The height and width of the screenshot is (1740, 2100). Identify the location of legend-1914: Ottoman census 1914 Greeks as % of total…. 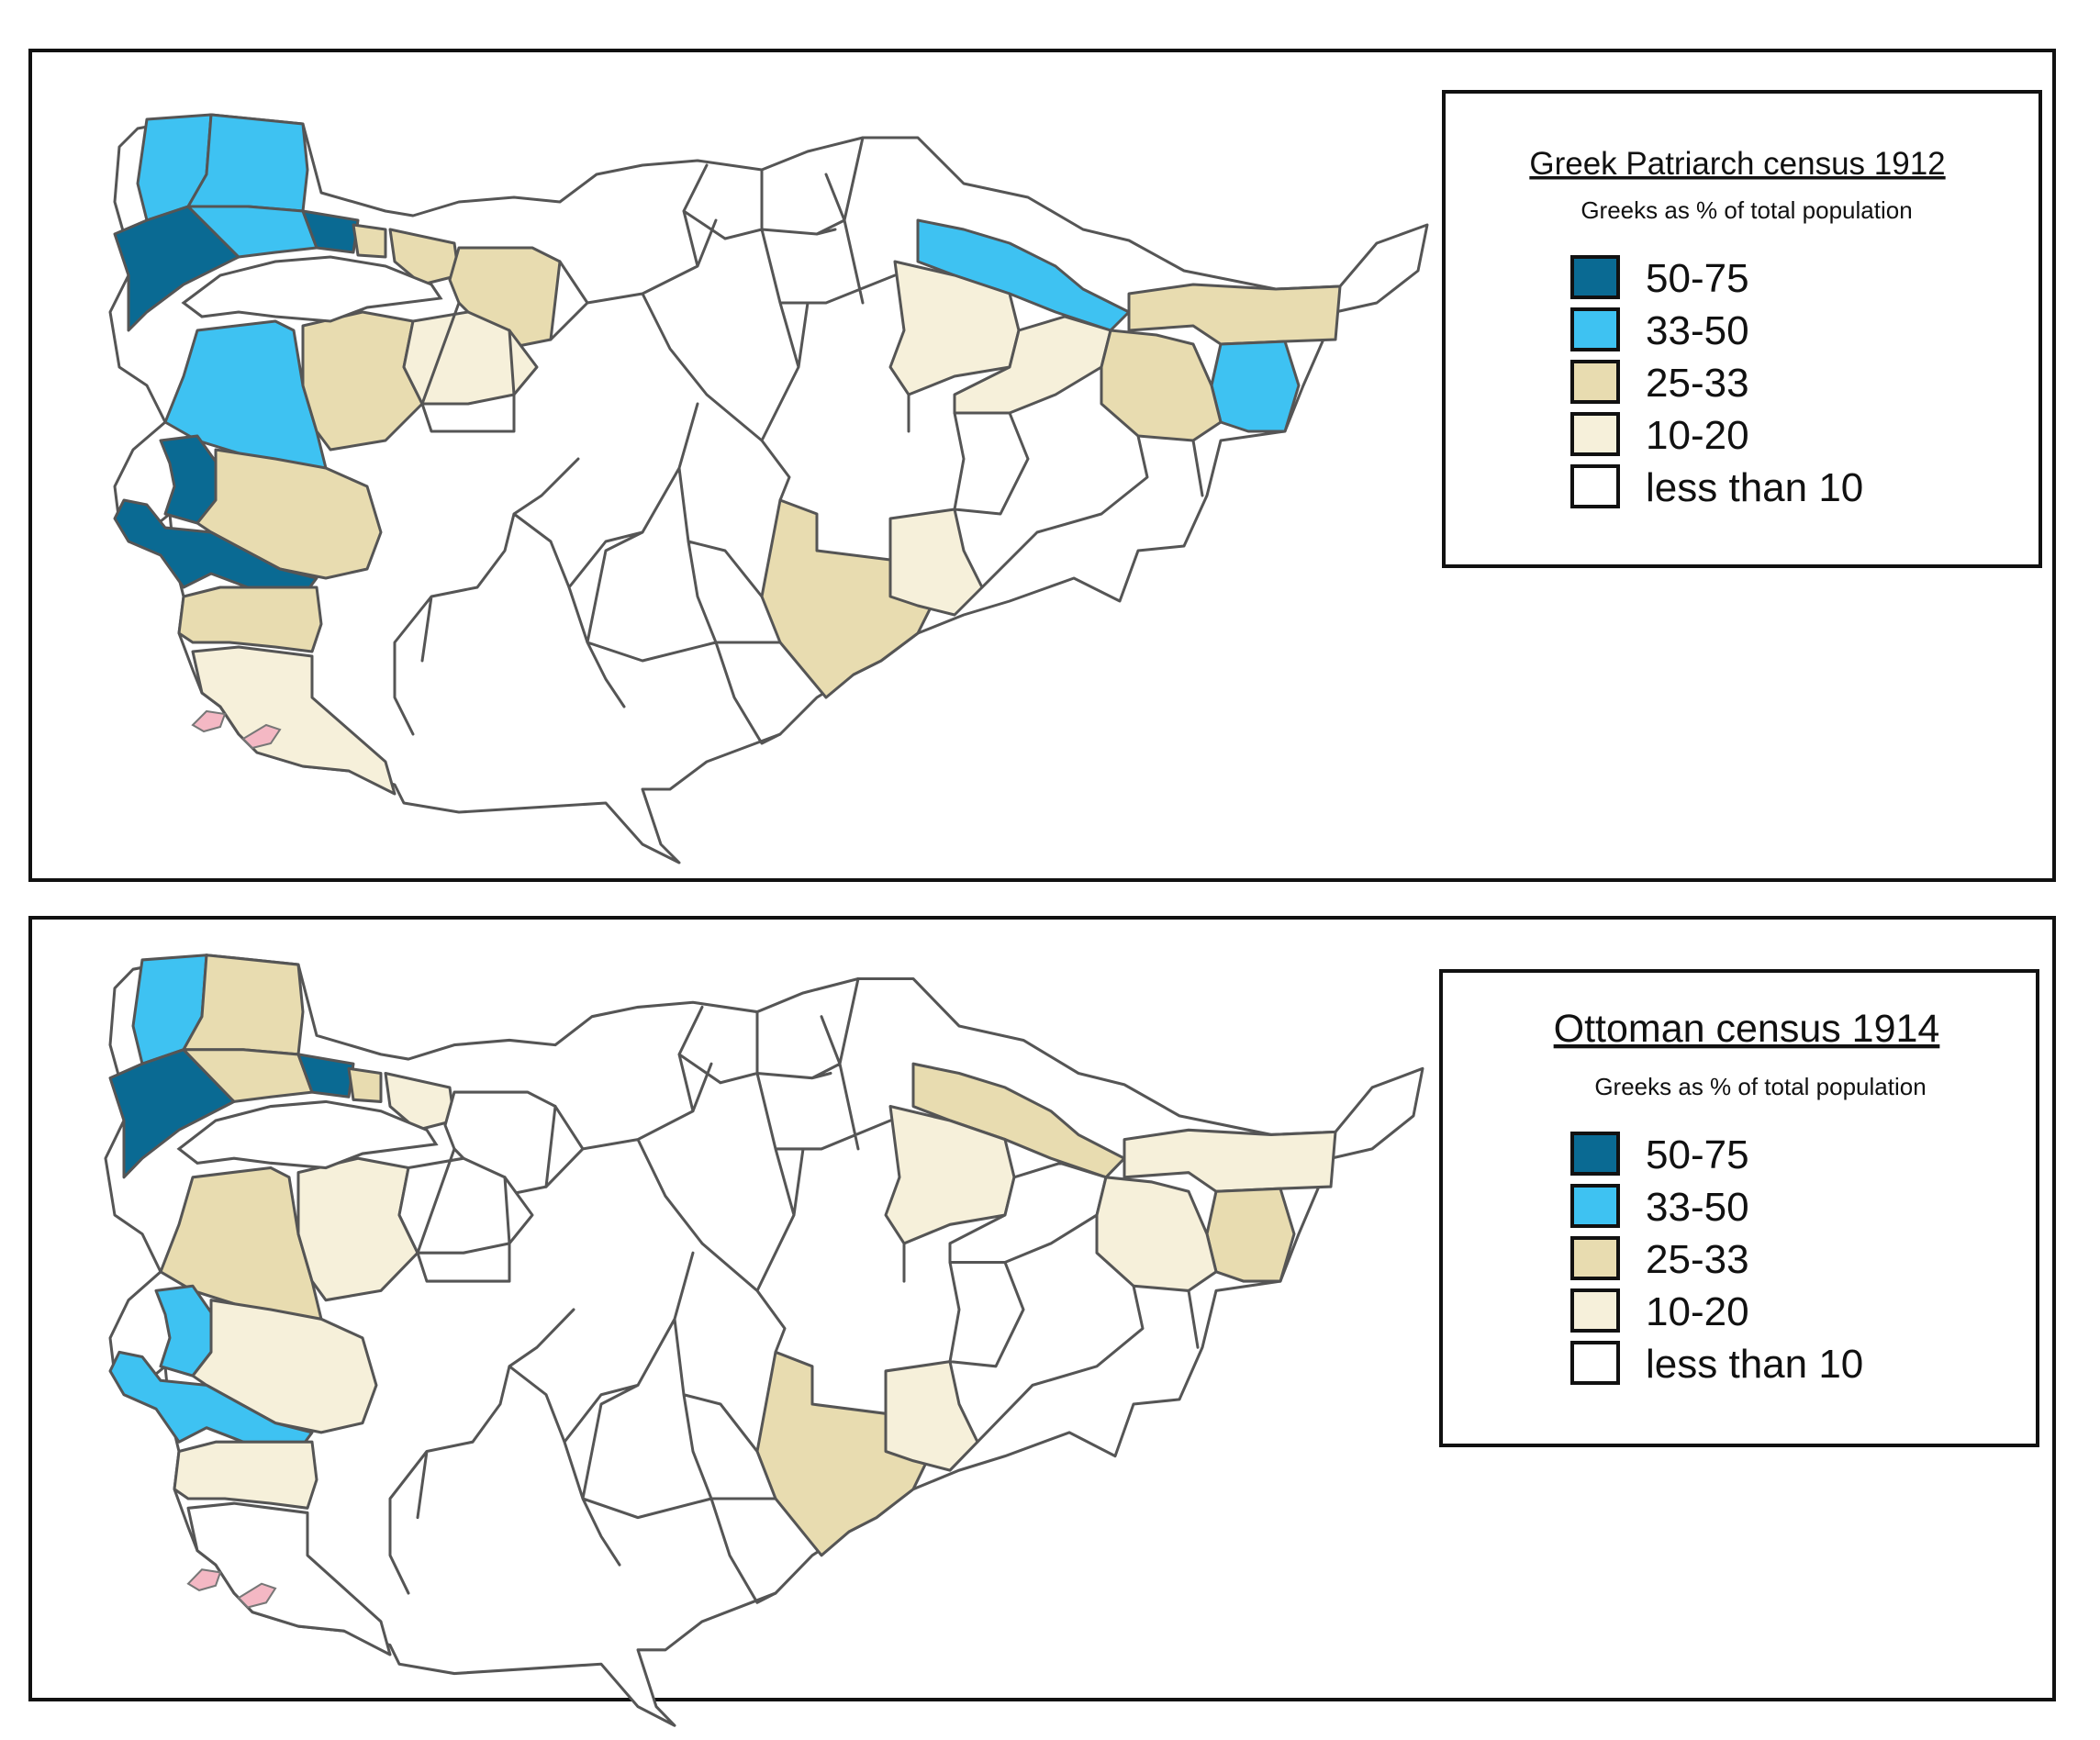
(1739, 1208).